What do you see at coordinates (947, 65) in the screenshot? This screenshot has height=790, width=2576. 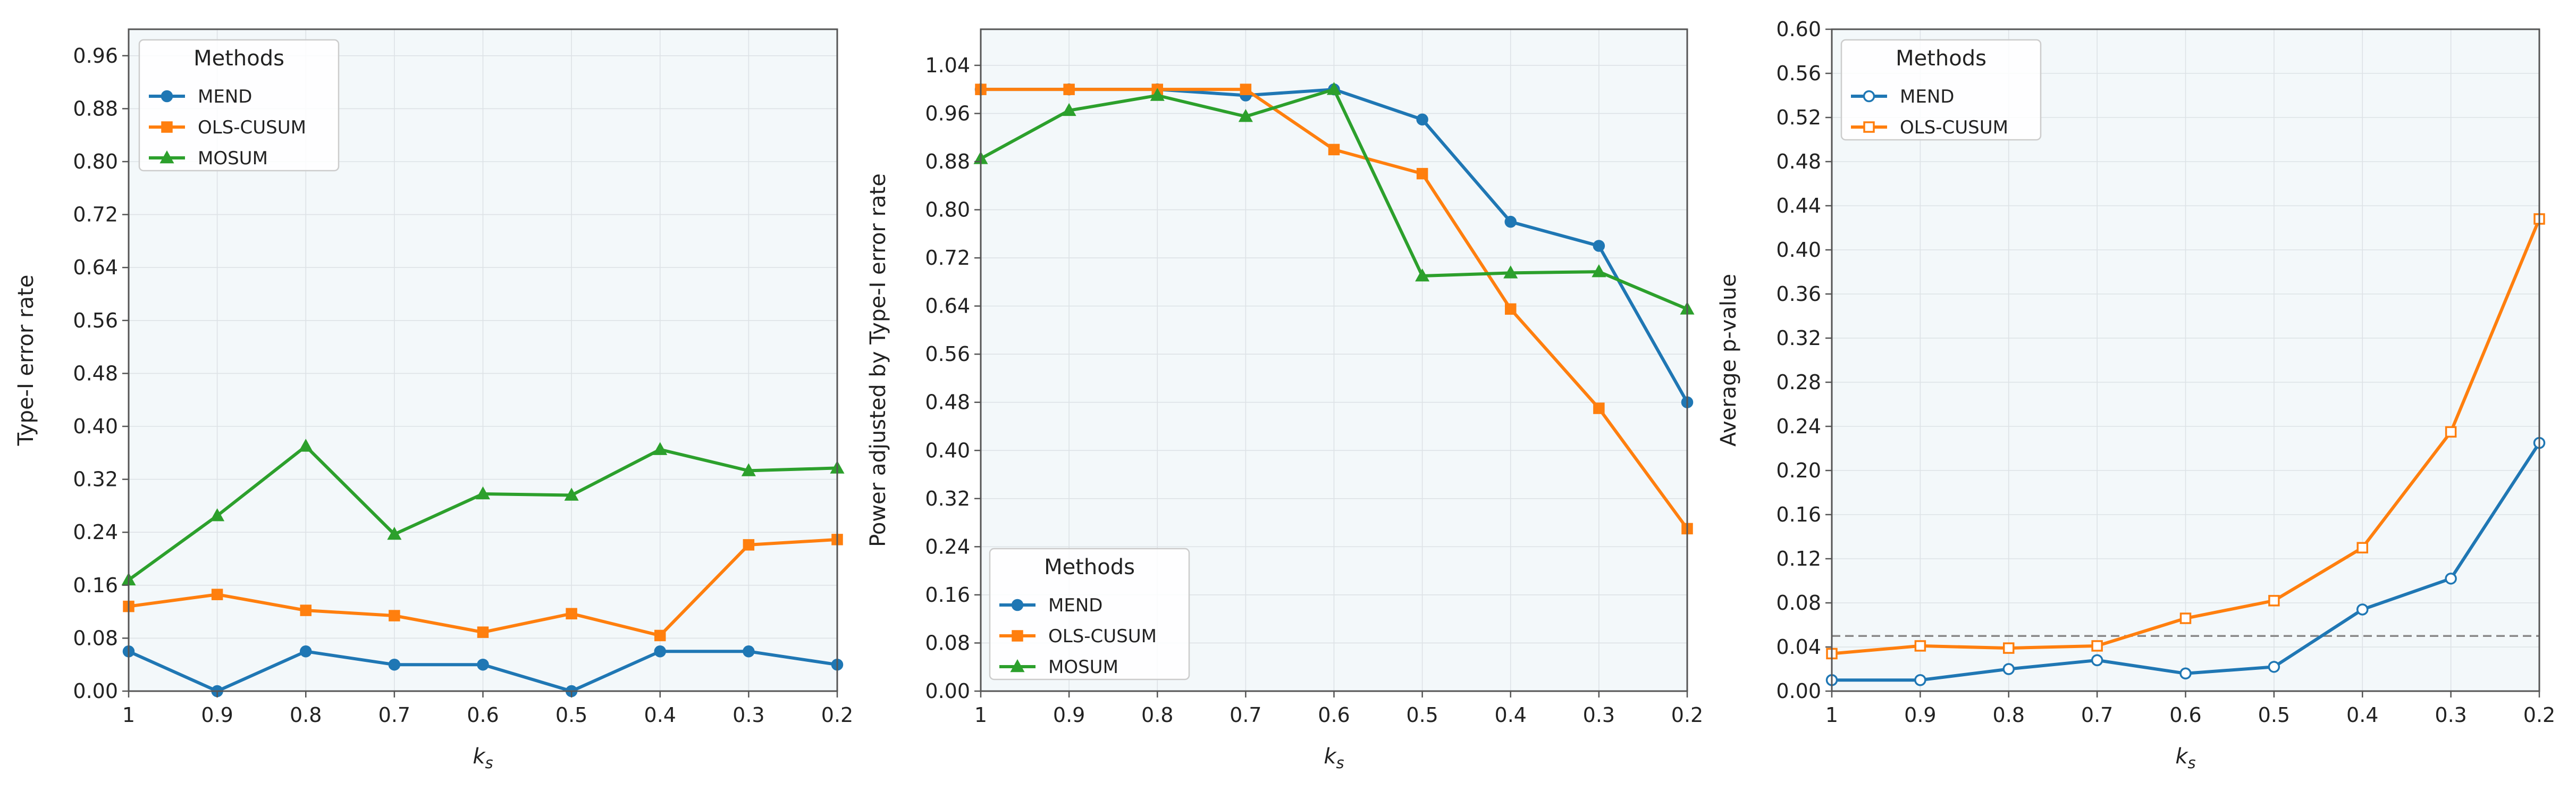 I see `y-tick-label: 1.04` at bounding box center [947, 65].